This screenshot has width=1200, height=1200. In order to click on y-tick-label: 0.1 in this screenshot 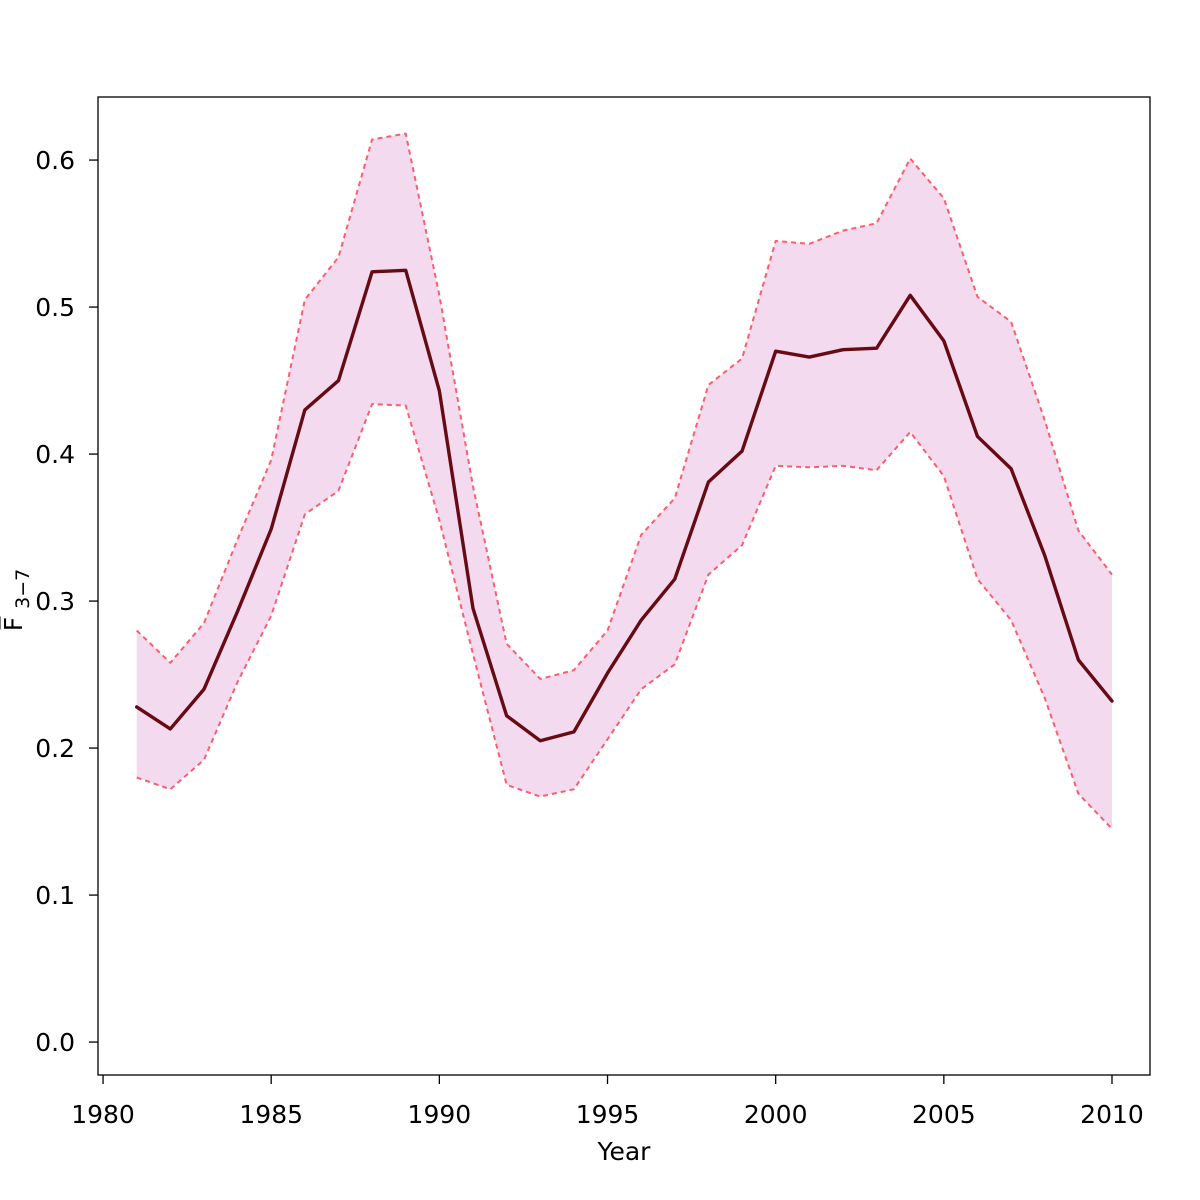, I will do `click(55, 895)`.